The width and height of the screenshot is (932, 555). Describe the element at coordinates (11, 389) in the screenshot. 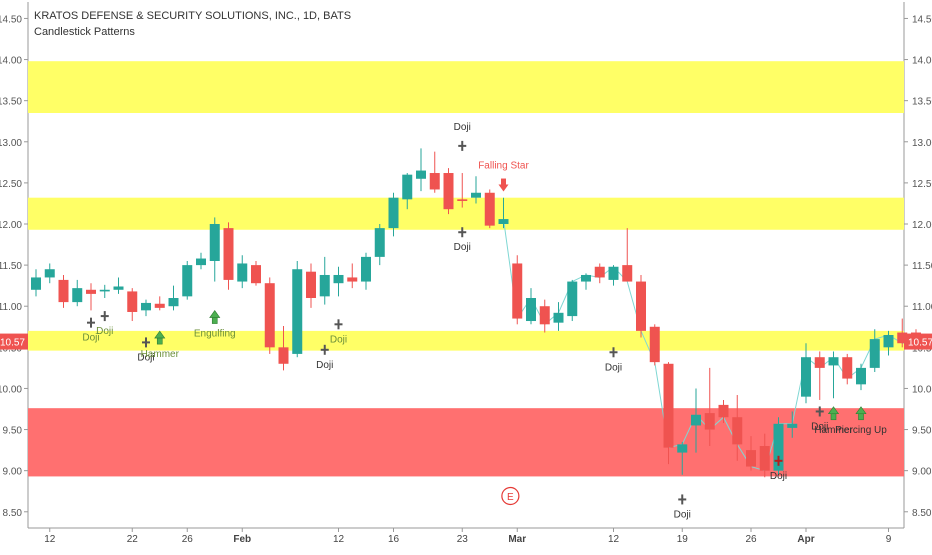

I see `y-tick-label-left: 10.00` at that location.